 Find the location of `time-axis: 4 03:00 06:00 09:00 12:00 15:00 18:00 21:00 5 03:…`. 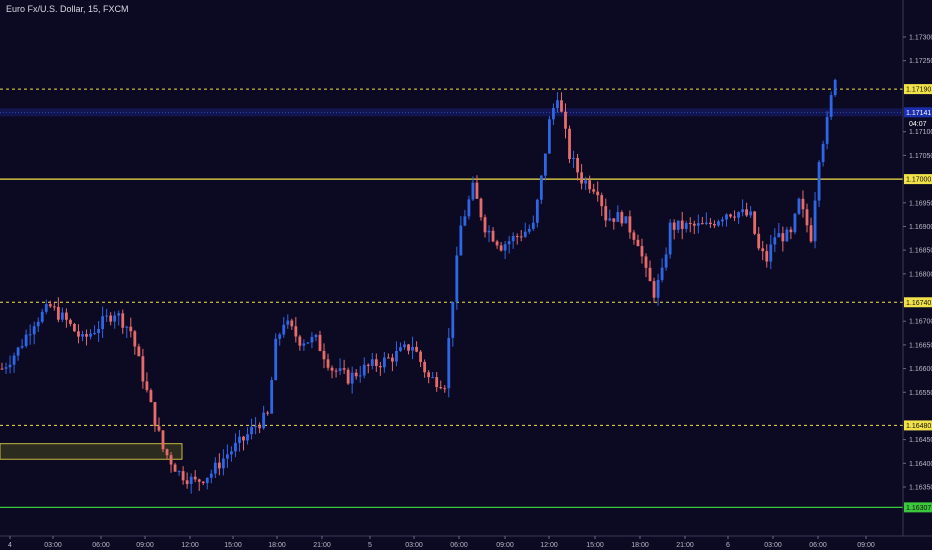

time-axis: 4 03:00 06:00 09:00 12:00 15:00 18:00 21:00 5 03:… is located at coordinates (466, 542).